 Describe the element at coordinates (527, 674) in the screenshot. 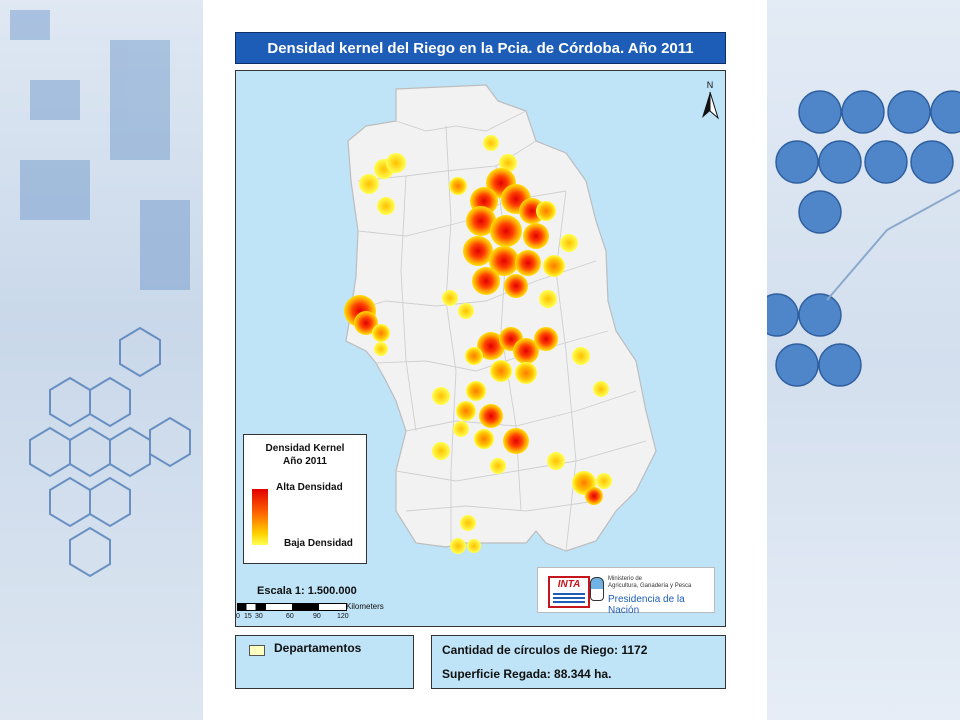

I see `irrigated-surface: Superficie Regada: 88.344 ha.` at that location.